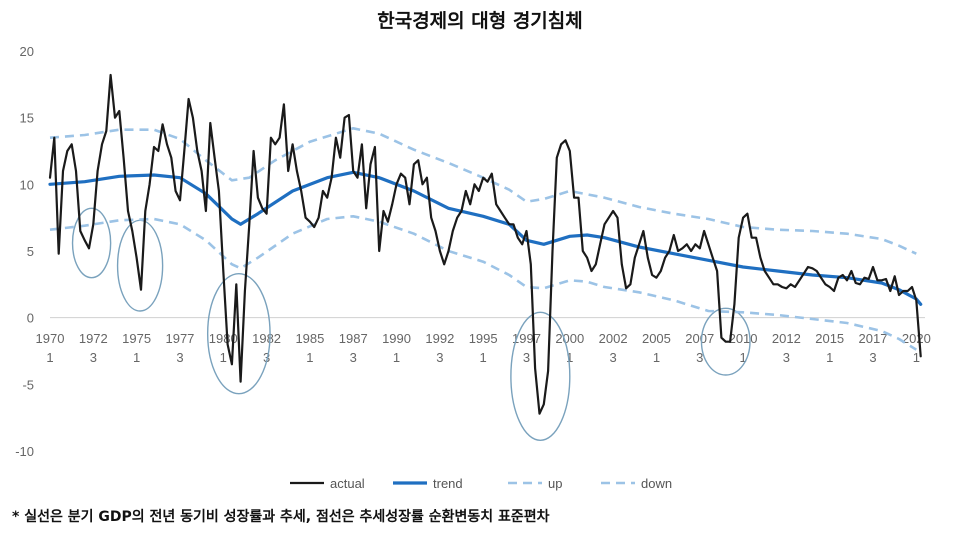 Image resolution: width=960 pixels, height=533 pixels. What do you see at coordinates (309, 338) in the screenshot?
I see `x-tick-year: 1985` at bounding box center [309, 338].